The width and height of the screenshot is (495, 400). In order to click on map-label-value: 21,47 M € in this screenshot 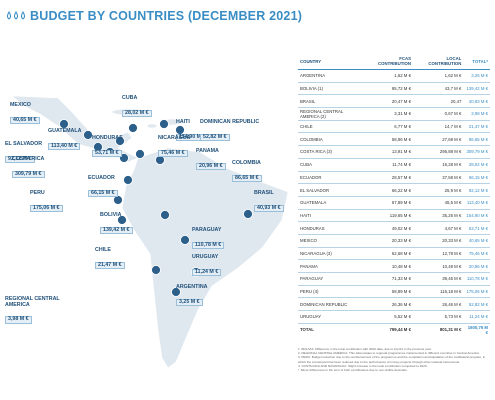, I will do `click(110, 265)`.